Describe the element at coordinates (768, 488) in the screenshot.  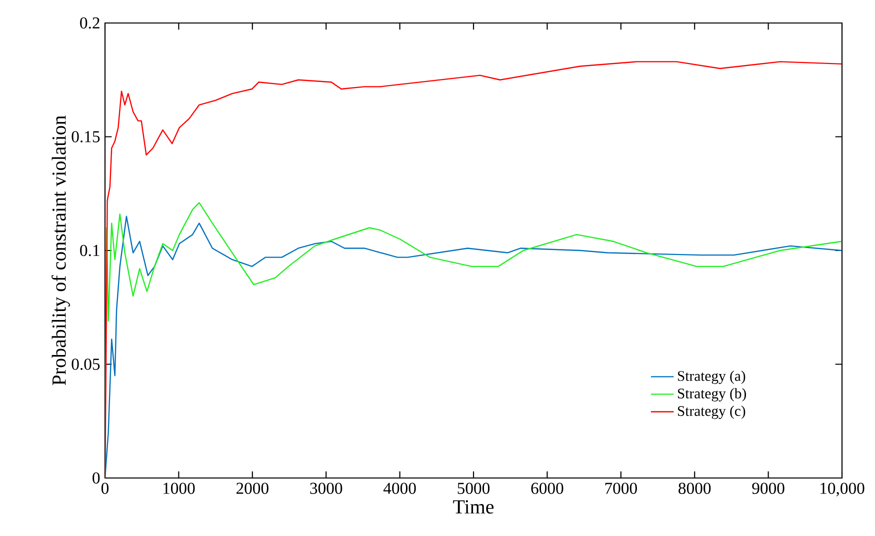
I see `x-tick-label: 9000` at that location.